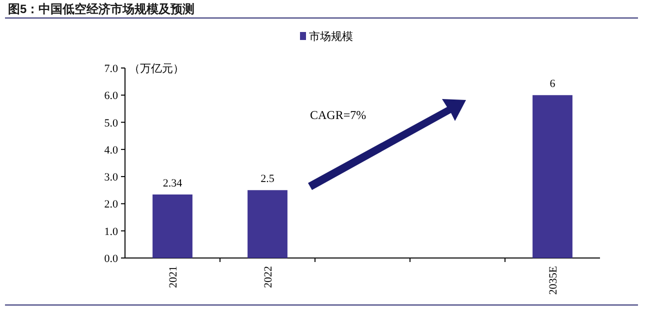  I want to click on data-label: 6, so click(553, 84).